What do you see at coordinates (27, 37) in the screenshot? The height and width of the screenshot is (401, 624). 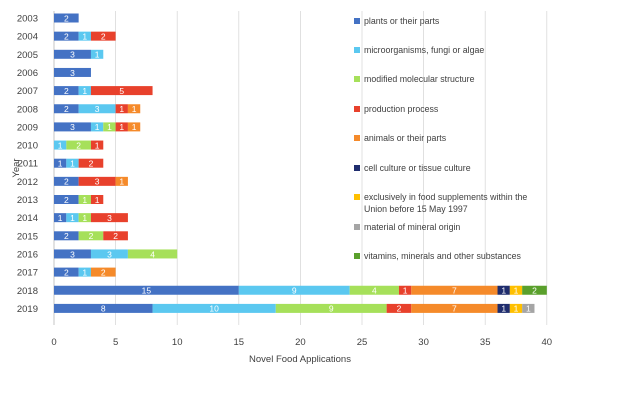 I see `y-category-label: 2004` at bounding box center [27, 37].